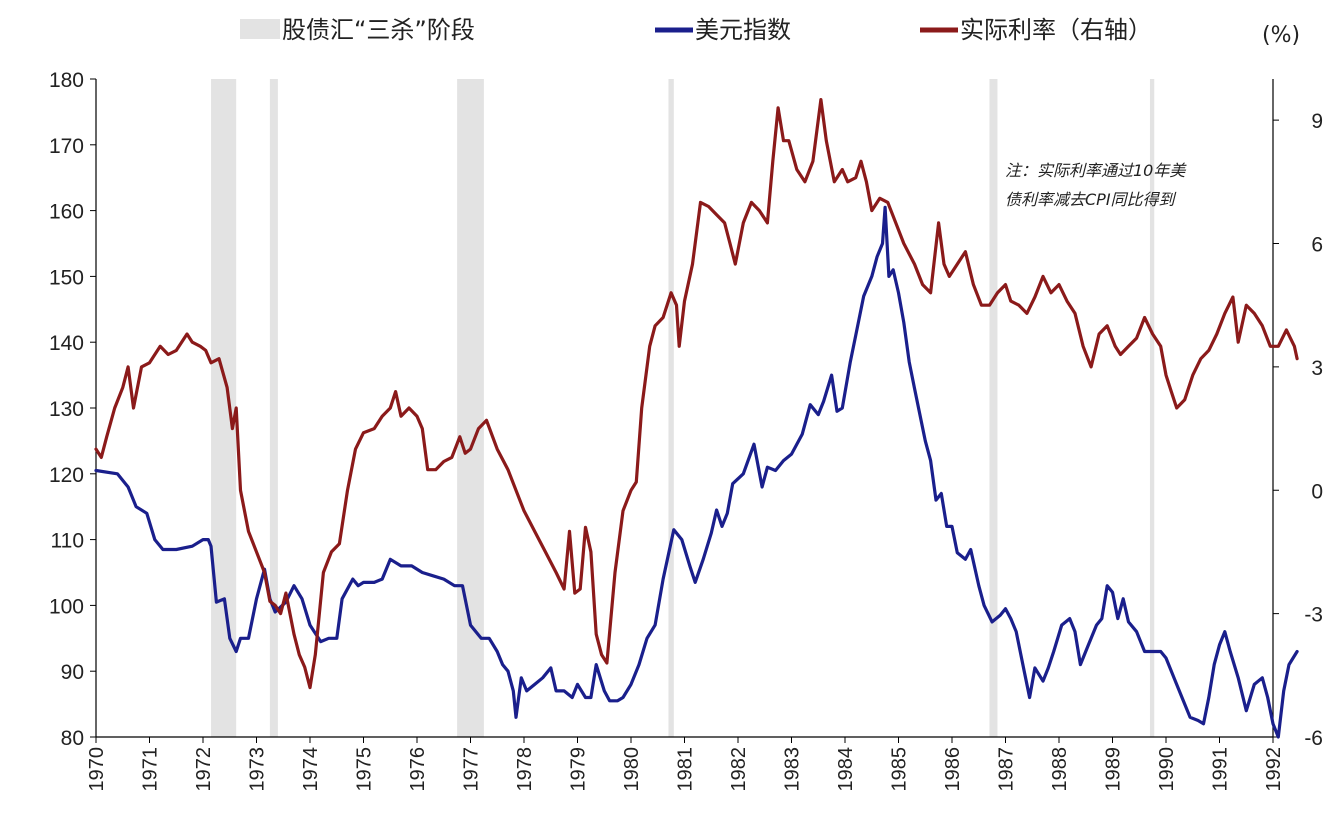  What do you see at coordinates (1056, 30) in the screenshot?
I see `legend-real-label: 实际利率（右轴）` at bounding box center [1056, 30].